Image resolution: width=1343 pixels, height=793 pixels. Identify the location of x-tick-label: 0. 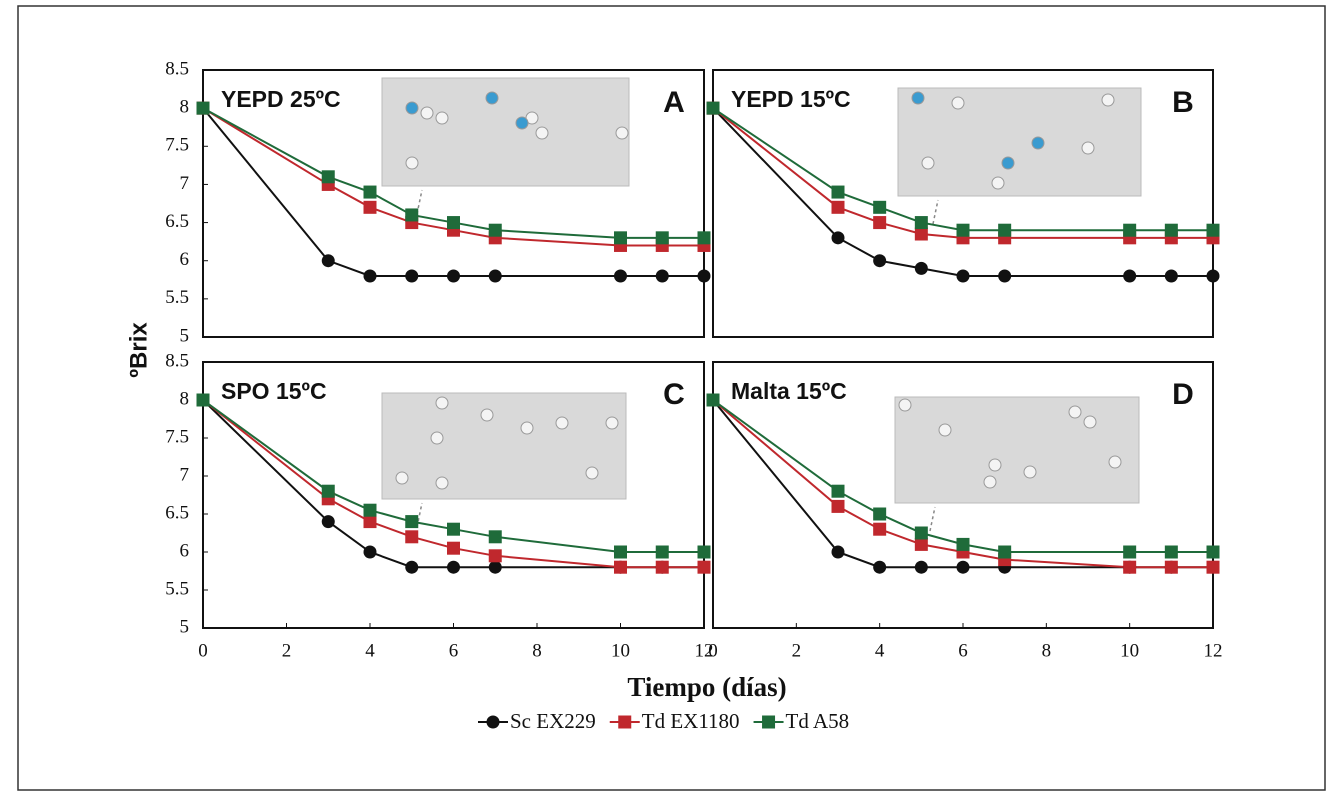
(203, 650).